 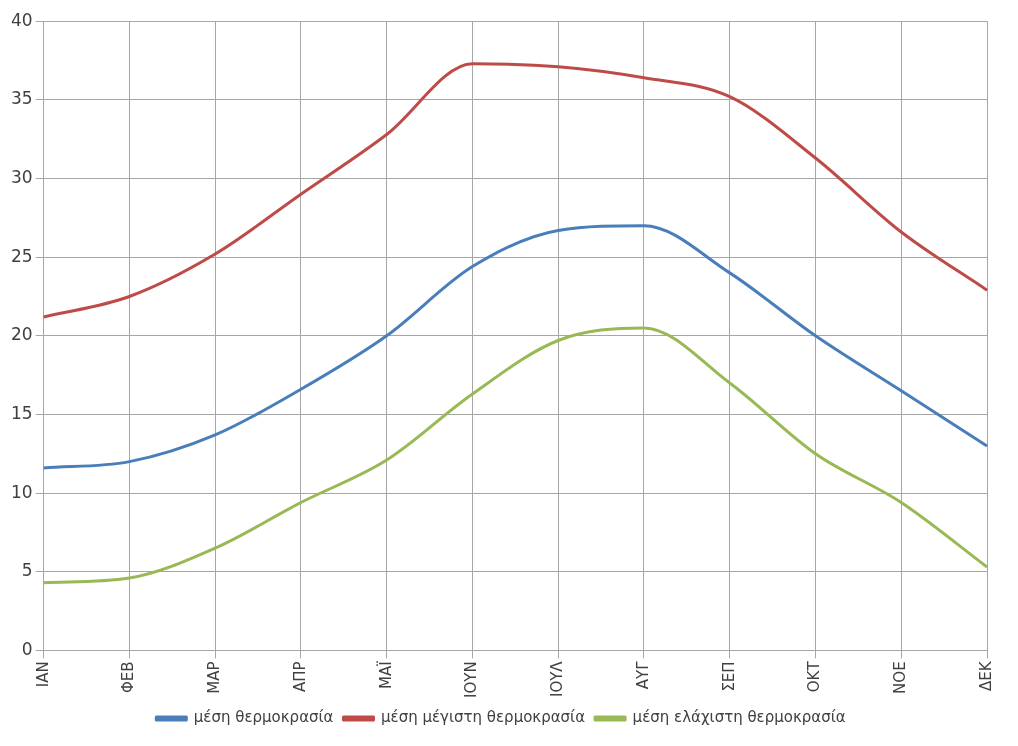 I want to click on x-tick-label: ΟΚΤ, so click(x=814, y=676).